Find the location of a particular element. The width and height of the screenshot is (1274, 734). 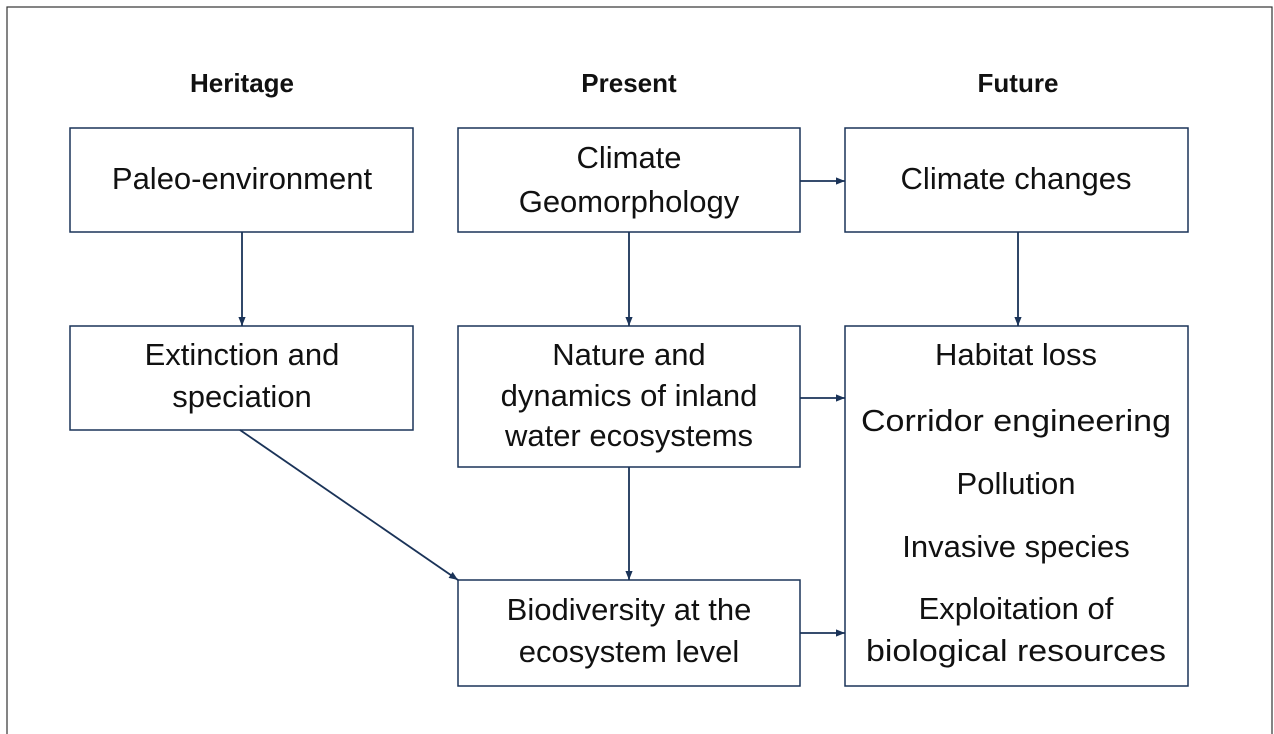

node-text: Climate is located at coordinates (628, 157).